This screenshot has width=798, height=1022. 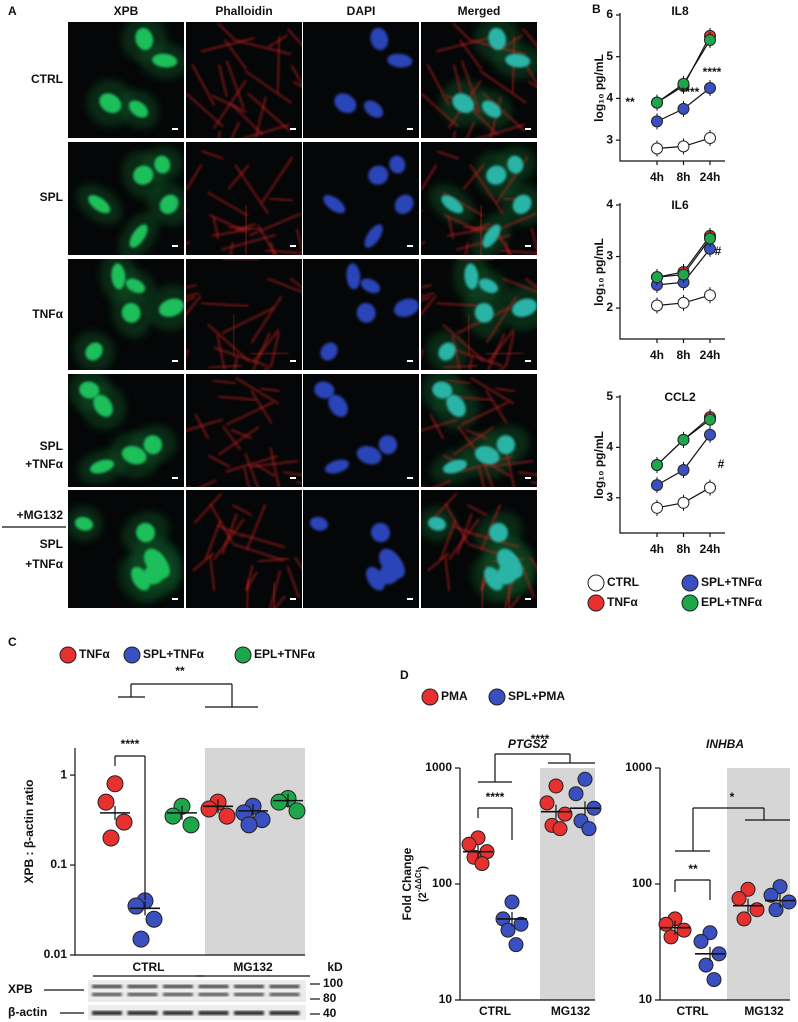 I want to click on chart-title: IL8, so click(x=680, y=11).